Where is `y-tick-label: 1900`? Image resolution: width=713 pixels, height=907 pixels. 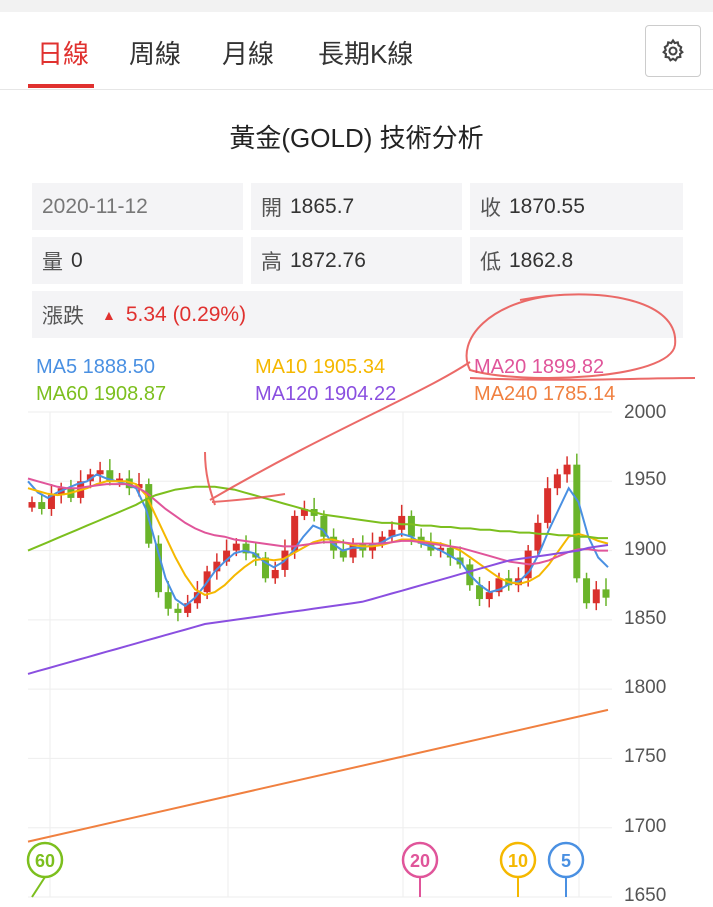 y-tick-label: 1900 is located at coordinates (645, 549).